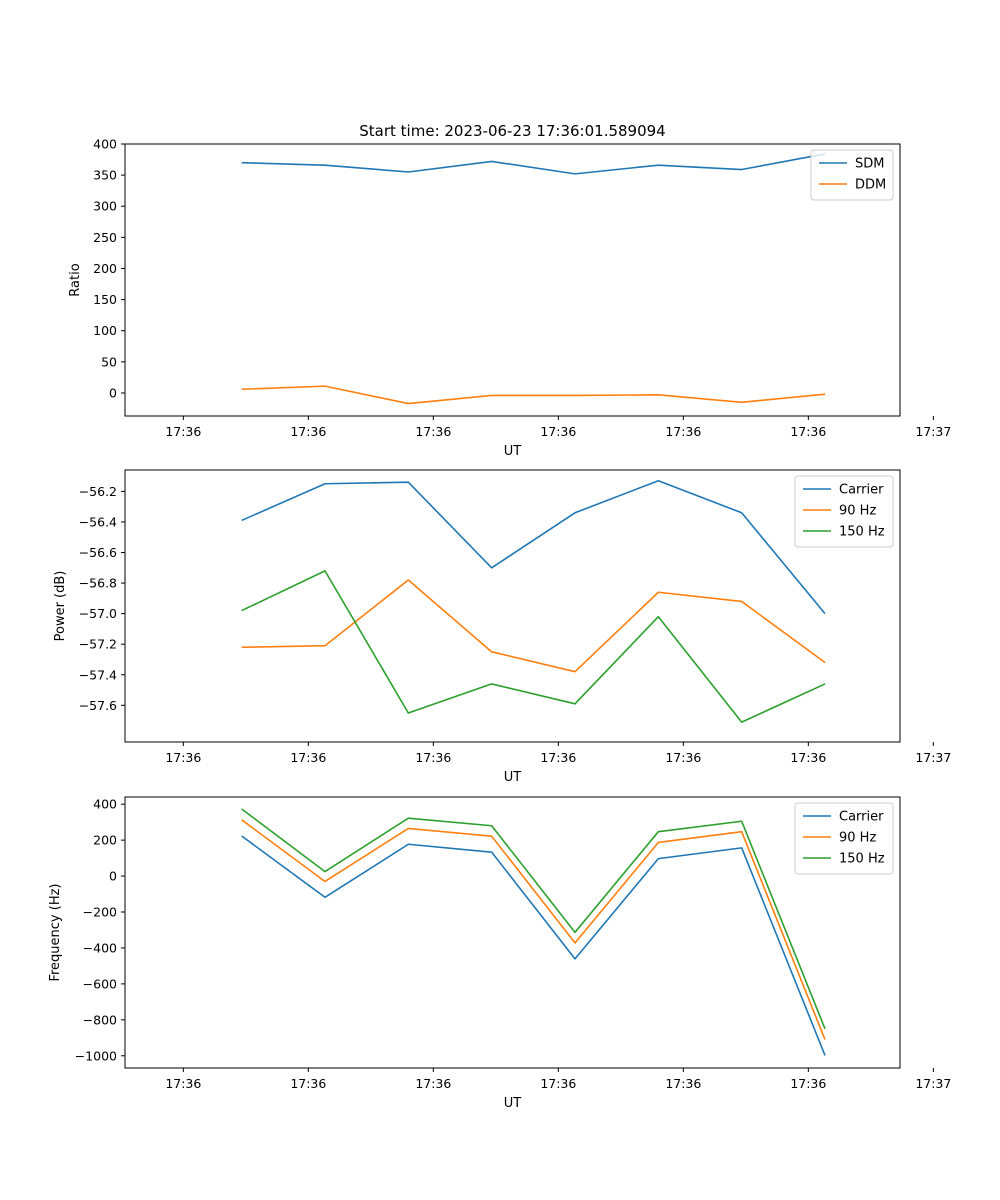 The height and width of the screenshot is (1200, 1000). Describe the element at coordinates (60, 606) in the screenshot. I see `y-axis-label: Power (dB)` at that location.